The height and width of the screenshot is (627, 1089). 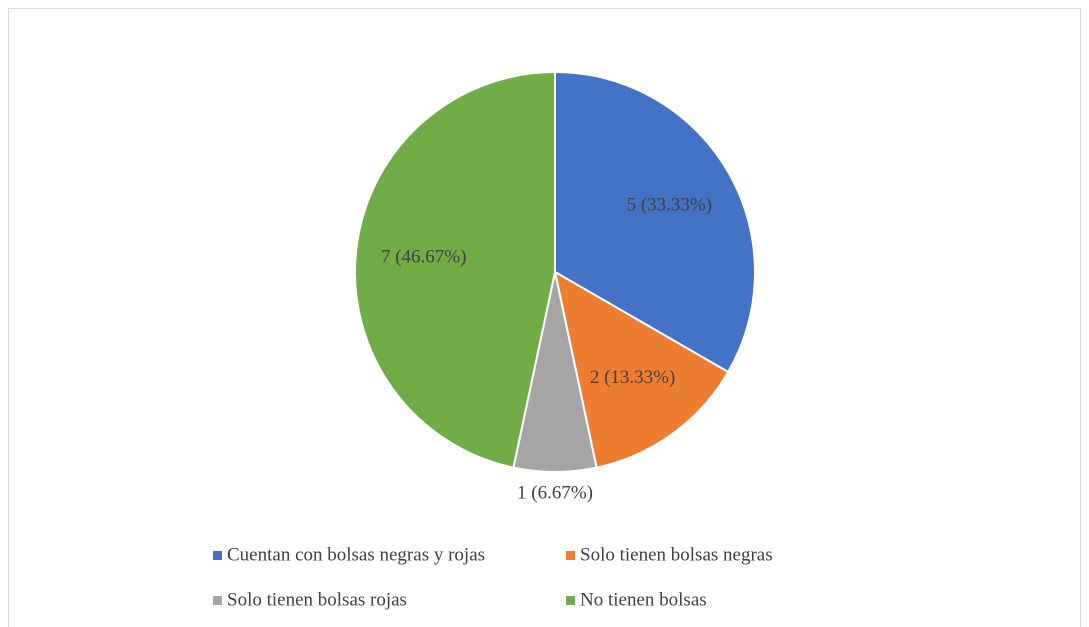 What do you see at coordinates (356, 554) in the screenshot?
I see `legend-label: Cuentan con bolsas negras y rojas` at bounding box center [356, 554].